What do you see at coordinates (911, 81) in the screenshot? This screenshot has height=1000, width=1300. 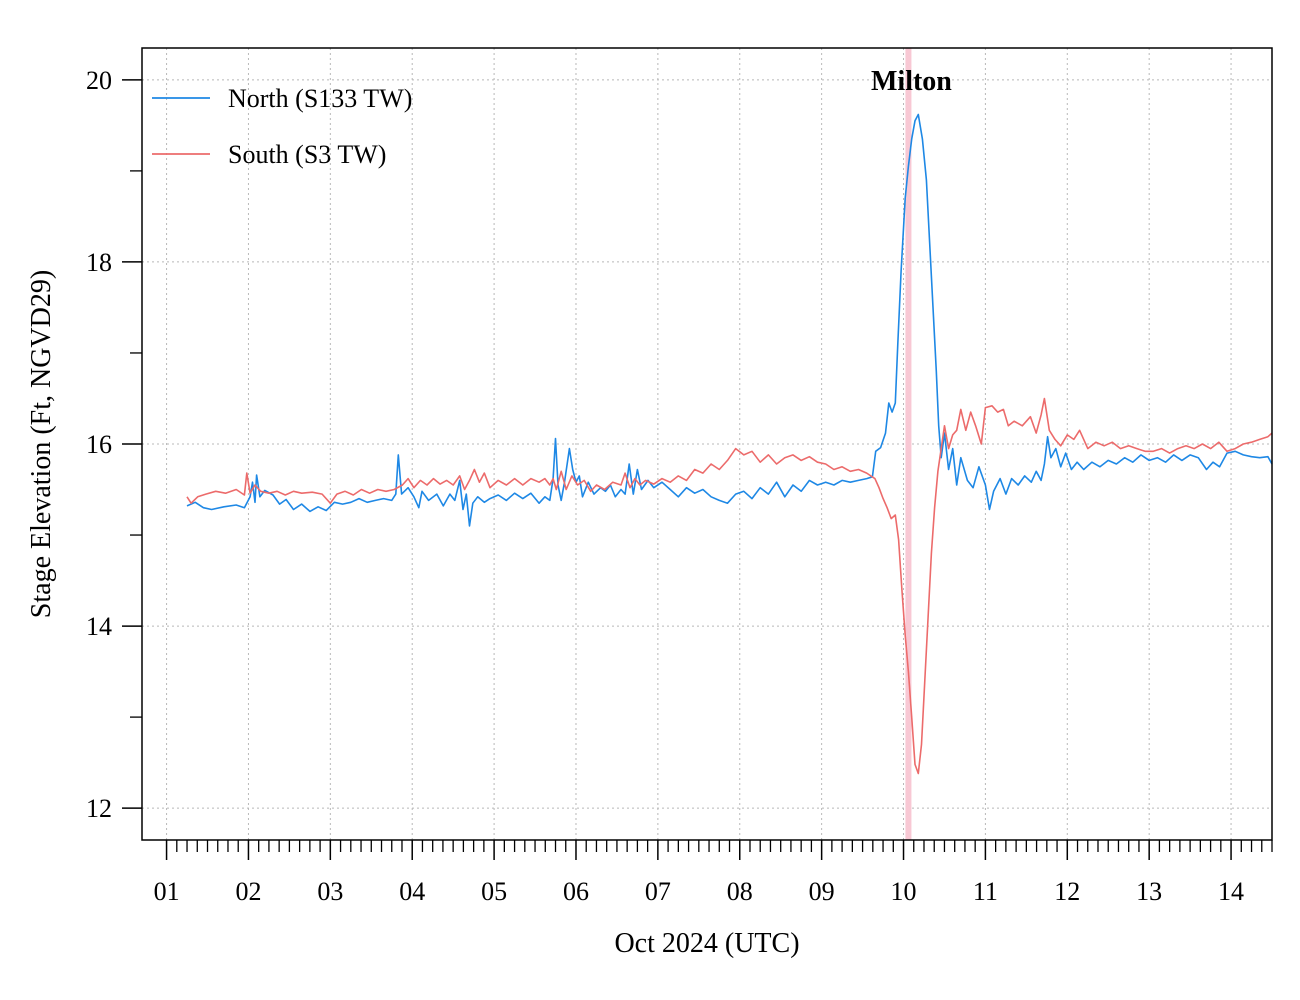 I see `milton-label: Milton` at bounding box center [911, 81].